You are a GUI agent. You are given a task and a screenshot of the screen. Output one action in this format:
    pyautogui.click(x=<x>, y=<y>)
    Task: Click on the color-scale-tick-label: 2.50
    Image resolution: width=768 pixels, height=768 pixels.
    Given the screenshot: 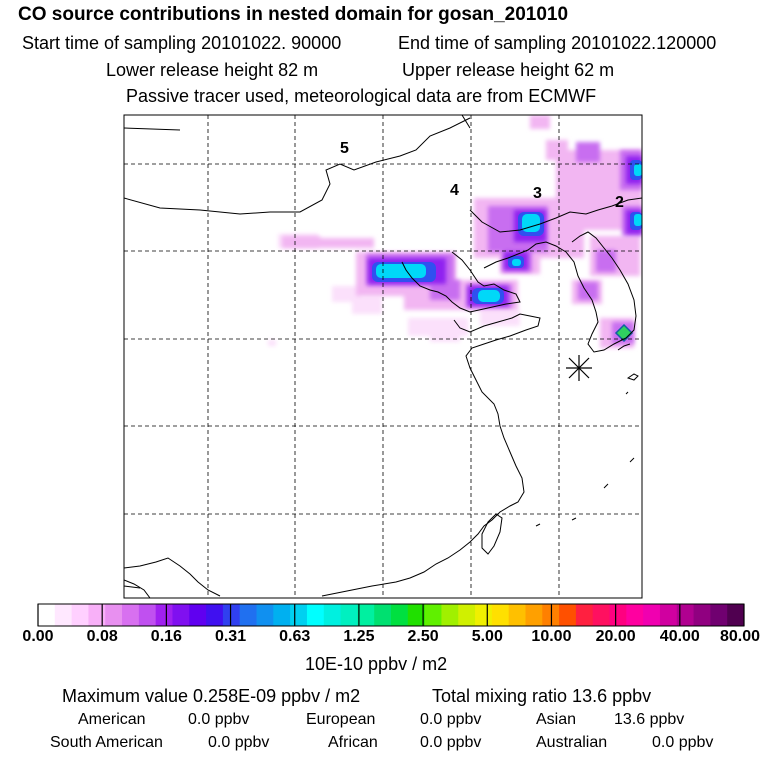 What is the action you would take?
    pyautogui.click(x=423, y=636)
    